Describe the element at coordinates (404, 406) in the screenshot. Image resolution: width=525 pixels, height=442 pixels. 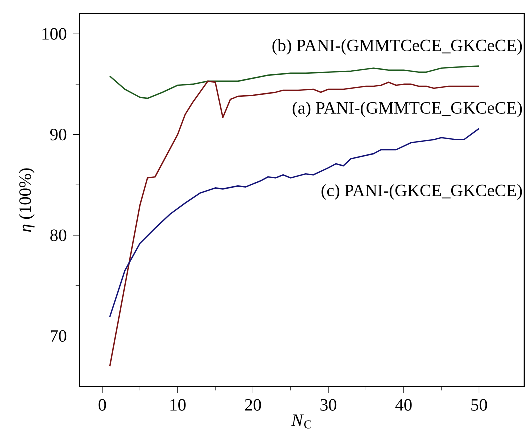
I see `x-tick-label: 40` at that location.